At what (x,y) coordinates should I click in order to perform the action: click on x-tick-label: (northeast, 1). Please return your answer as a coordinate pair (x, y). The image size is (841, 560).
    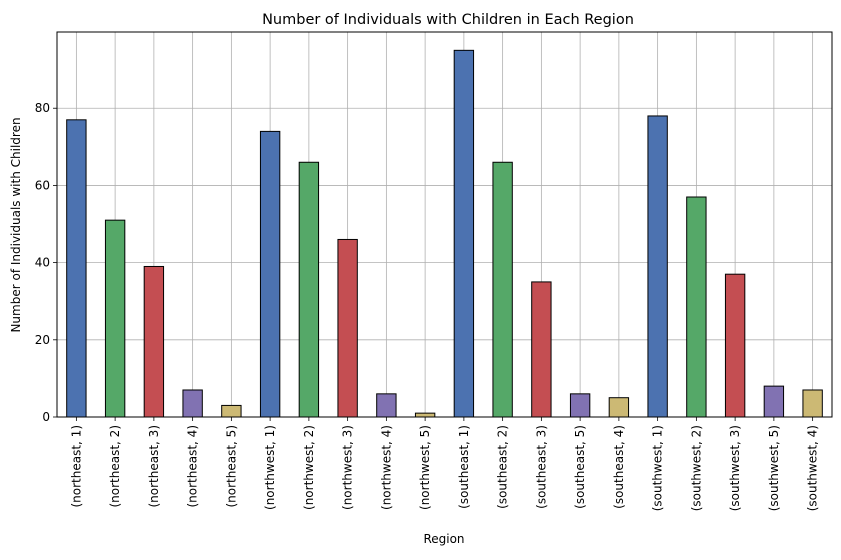
    Looking at the image, I should click on (76, 466).